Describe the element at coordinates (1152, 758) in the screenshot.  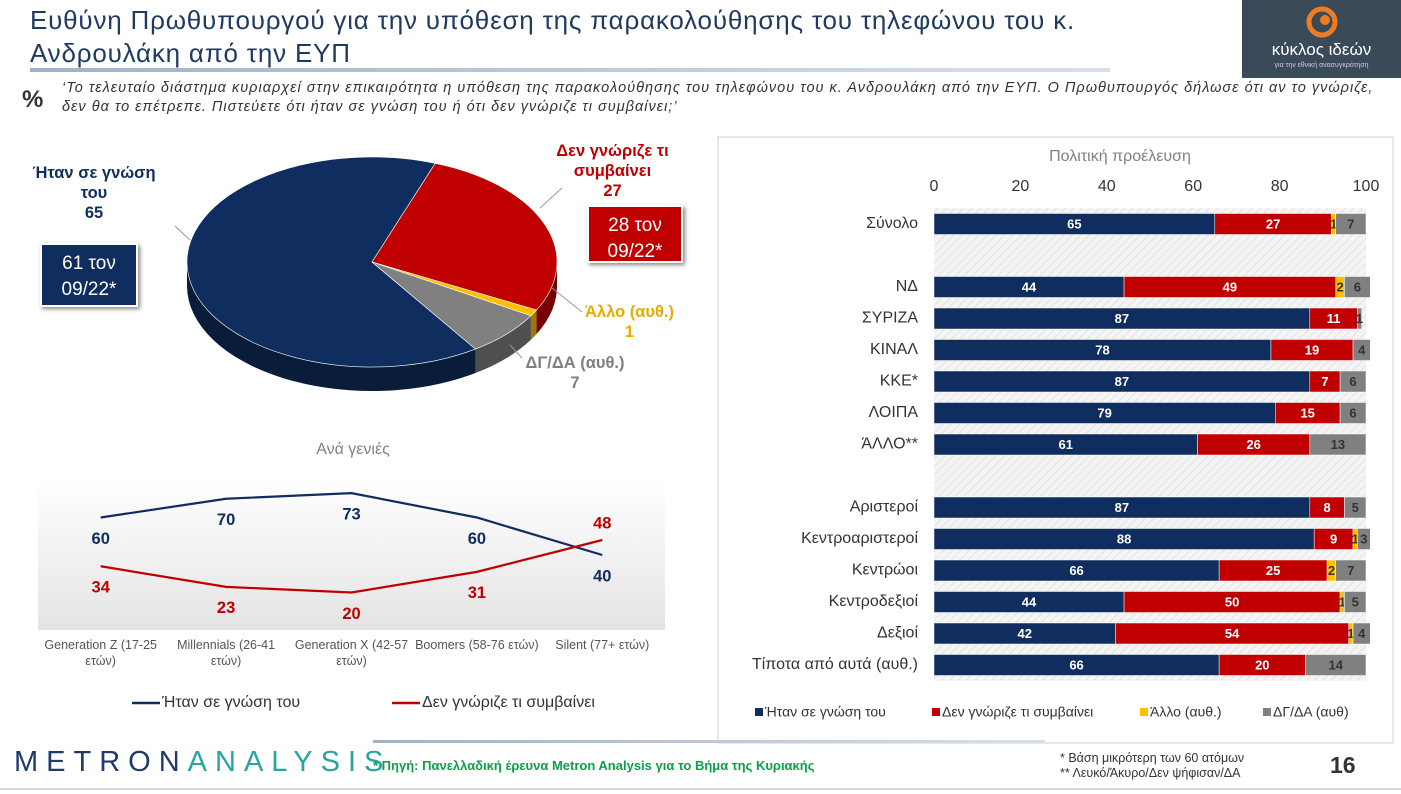
I see `footnote: * Βάση μικρότερη των 60 ατόμων` at that location.